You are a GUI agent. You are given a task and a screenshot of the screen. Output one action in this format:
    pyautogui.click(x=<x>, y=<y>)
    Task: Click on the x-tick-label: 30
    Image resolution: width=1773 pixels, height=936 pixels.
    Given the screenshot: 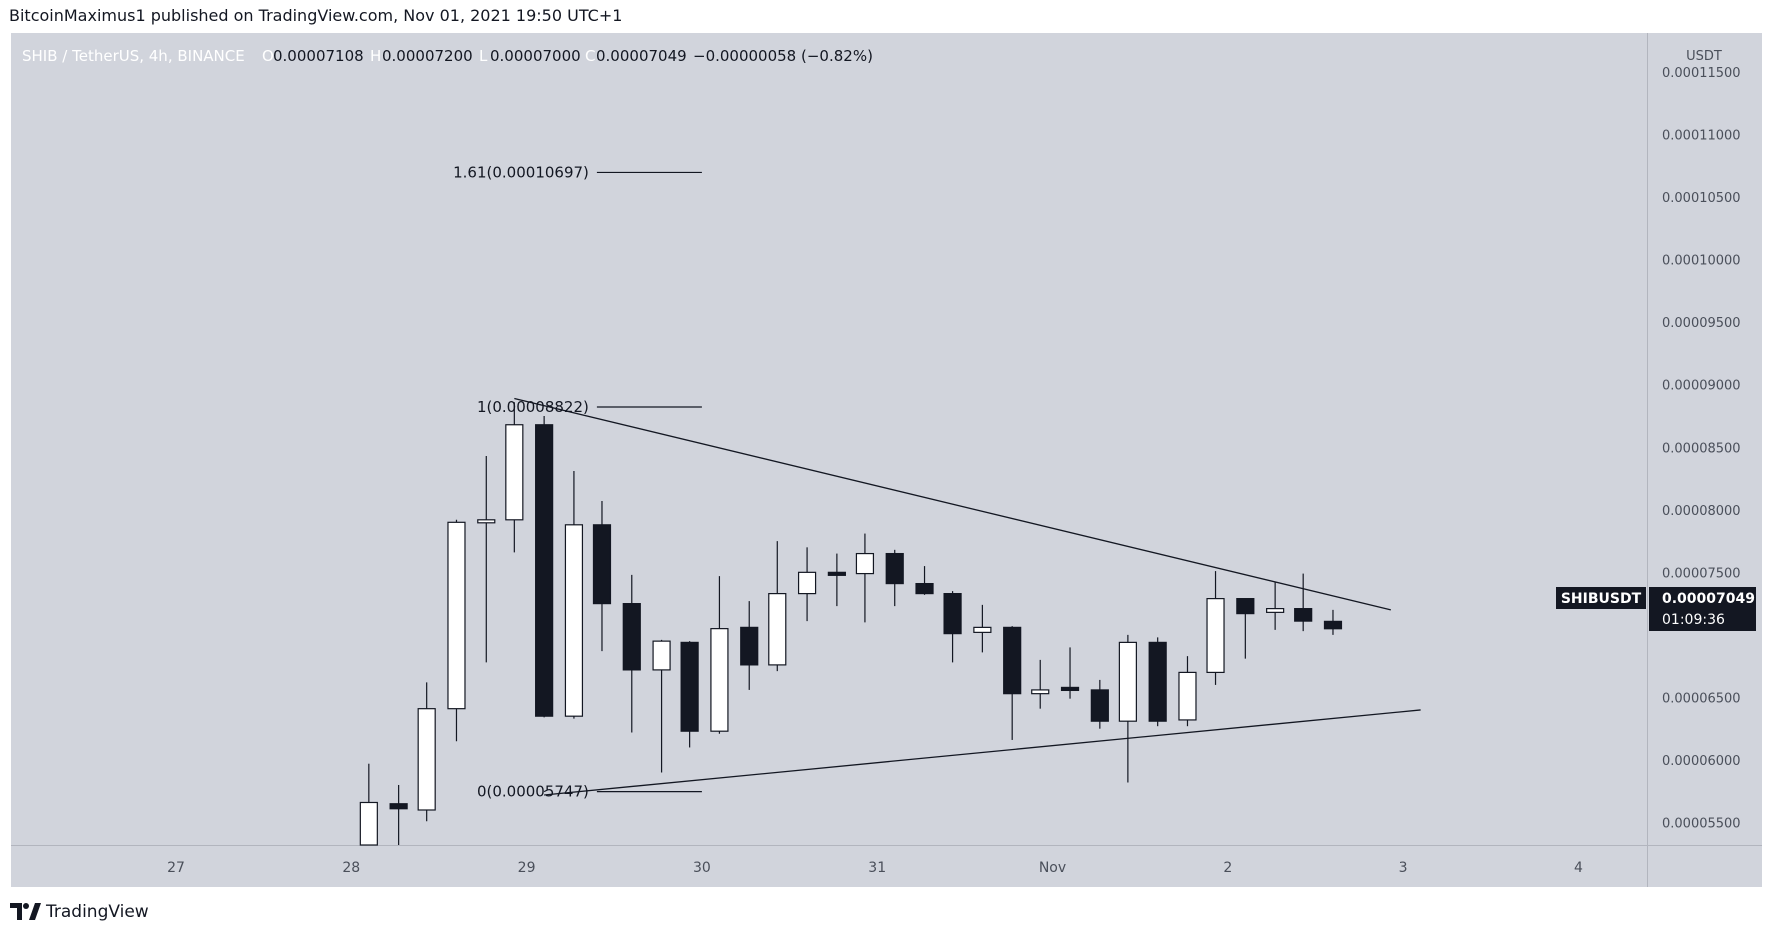 What is the action you would take?
    pyautogui.click(x=702, y=868)
    